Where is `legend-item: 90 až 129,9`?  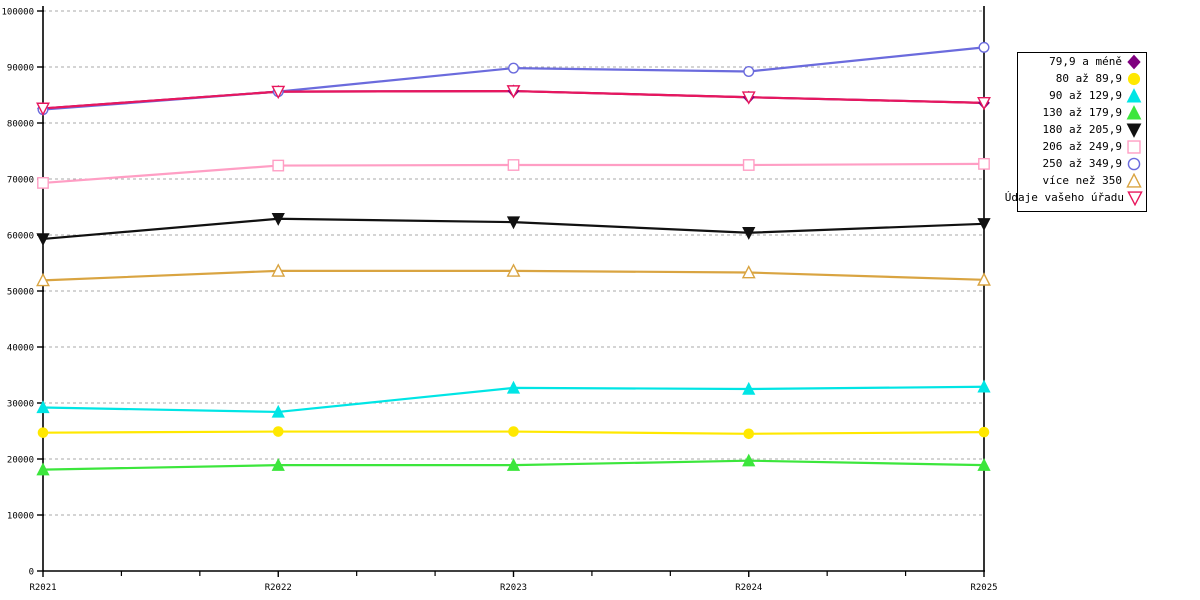 legend-item: 90 až 129,9 is located at coordinates (1082, 95).